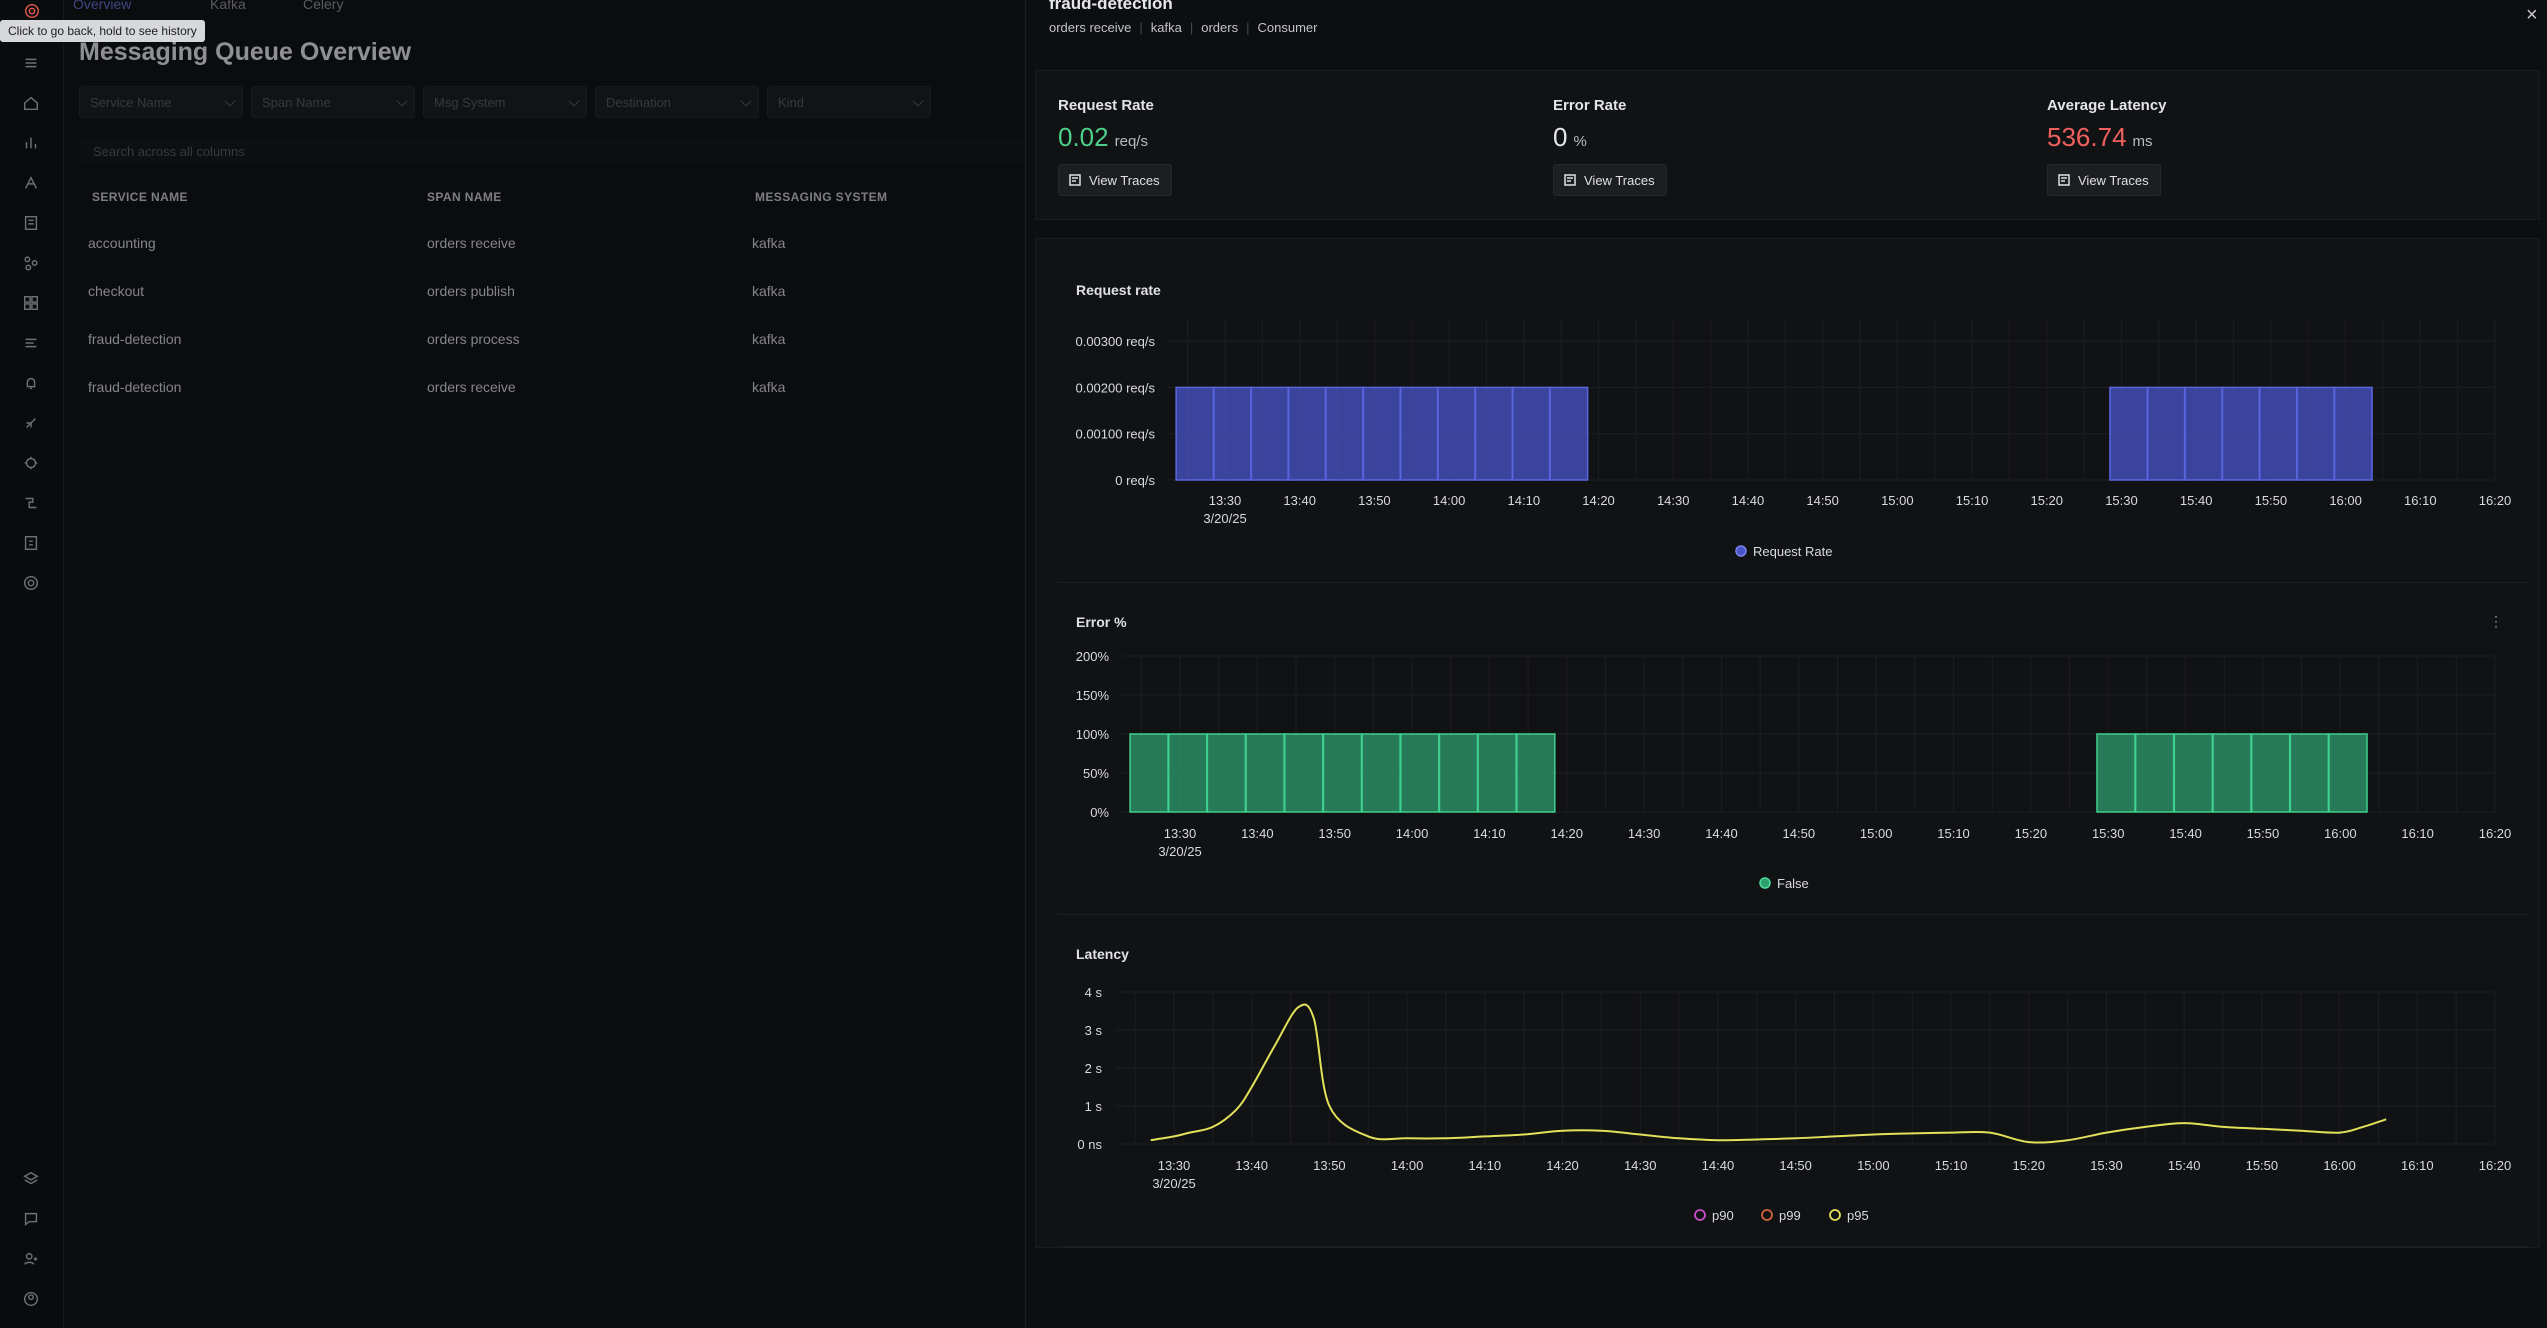 This screenshot has width=2547, height=1328. What do you see at coordinates (1570, 137) in the screenshot?
I see `error-rate-value: 0%` at bounding box center [1570, 137].